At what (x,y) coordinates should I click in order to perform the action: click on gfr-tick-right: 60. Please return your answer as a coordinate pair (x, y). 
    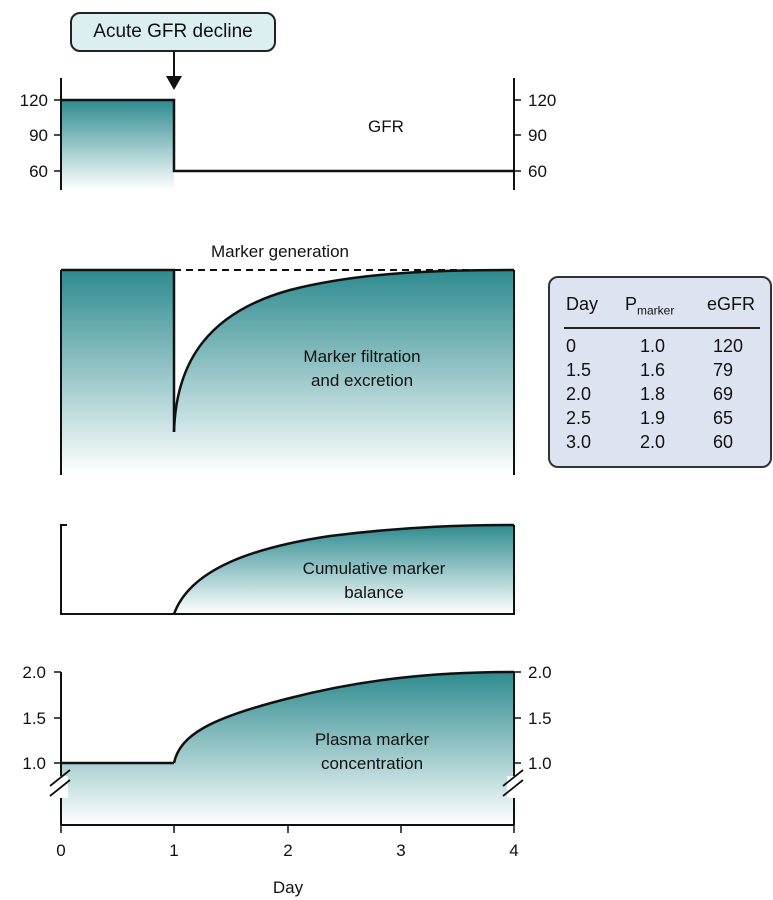
    Looking at the image, I should click on (537, 171).